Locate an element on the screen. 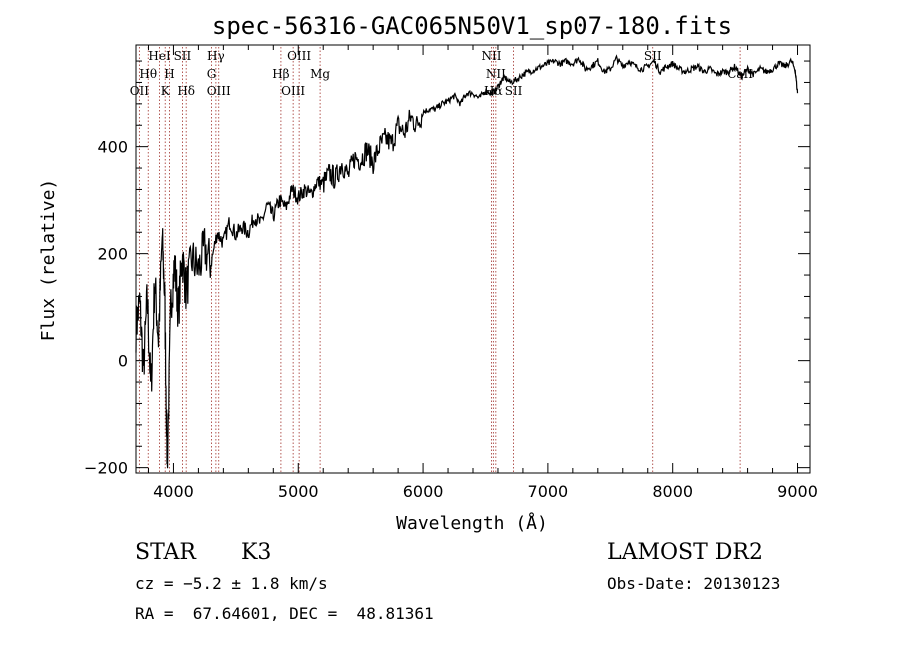 This screenshot has height=649, width=900. spectral-line-label: HeI is located at coordinates (159, 56).